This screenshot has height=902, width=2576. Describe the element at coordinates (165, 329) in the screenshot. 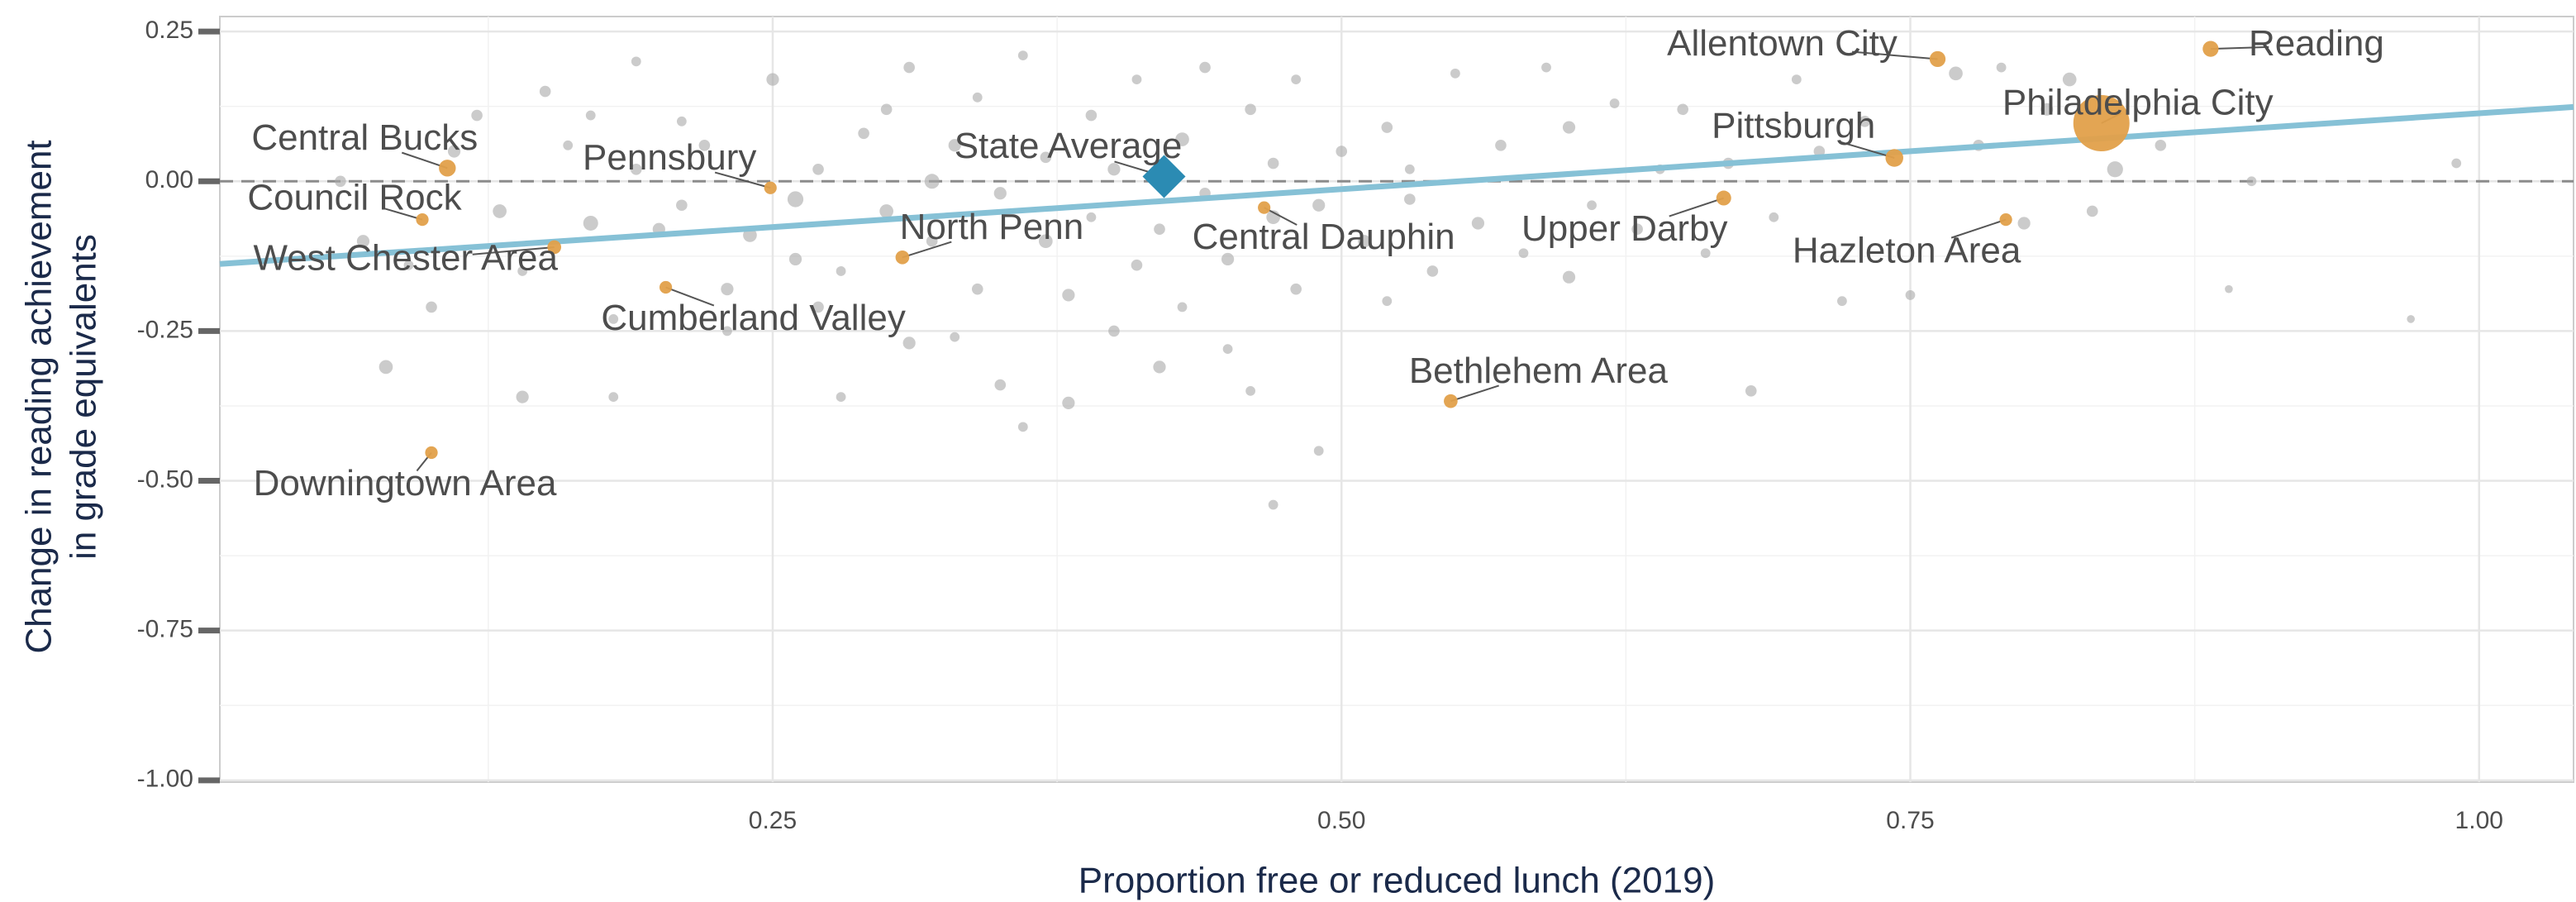

I see `y-tick-label: -0.25` at that location.